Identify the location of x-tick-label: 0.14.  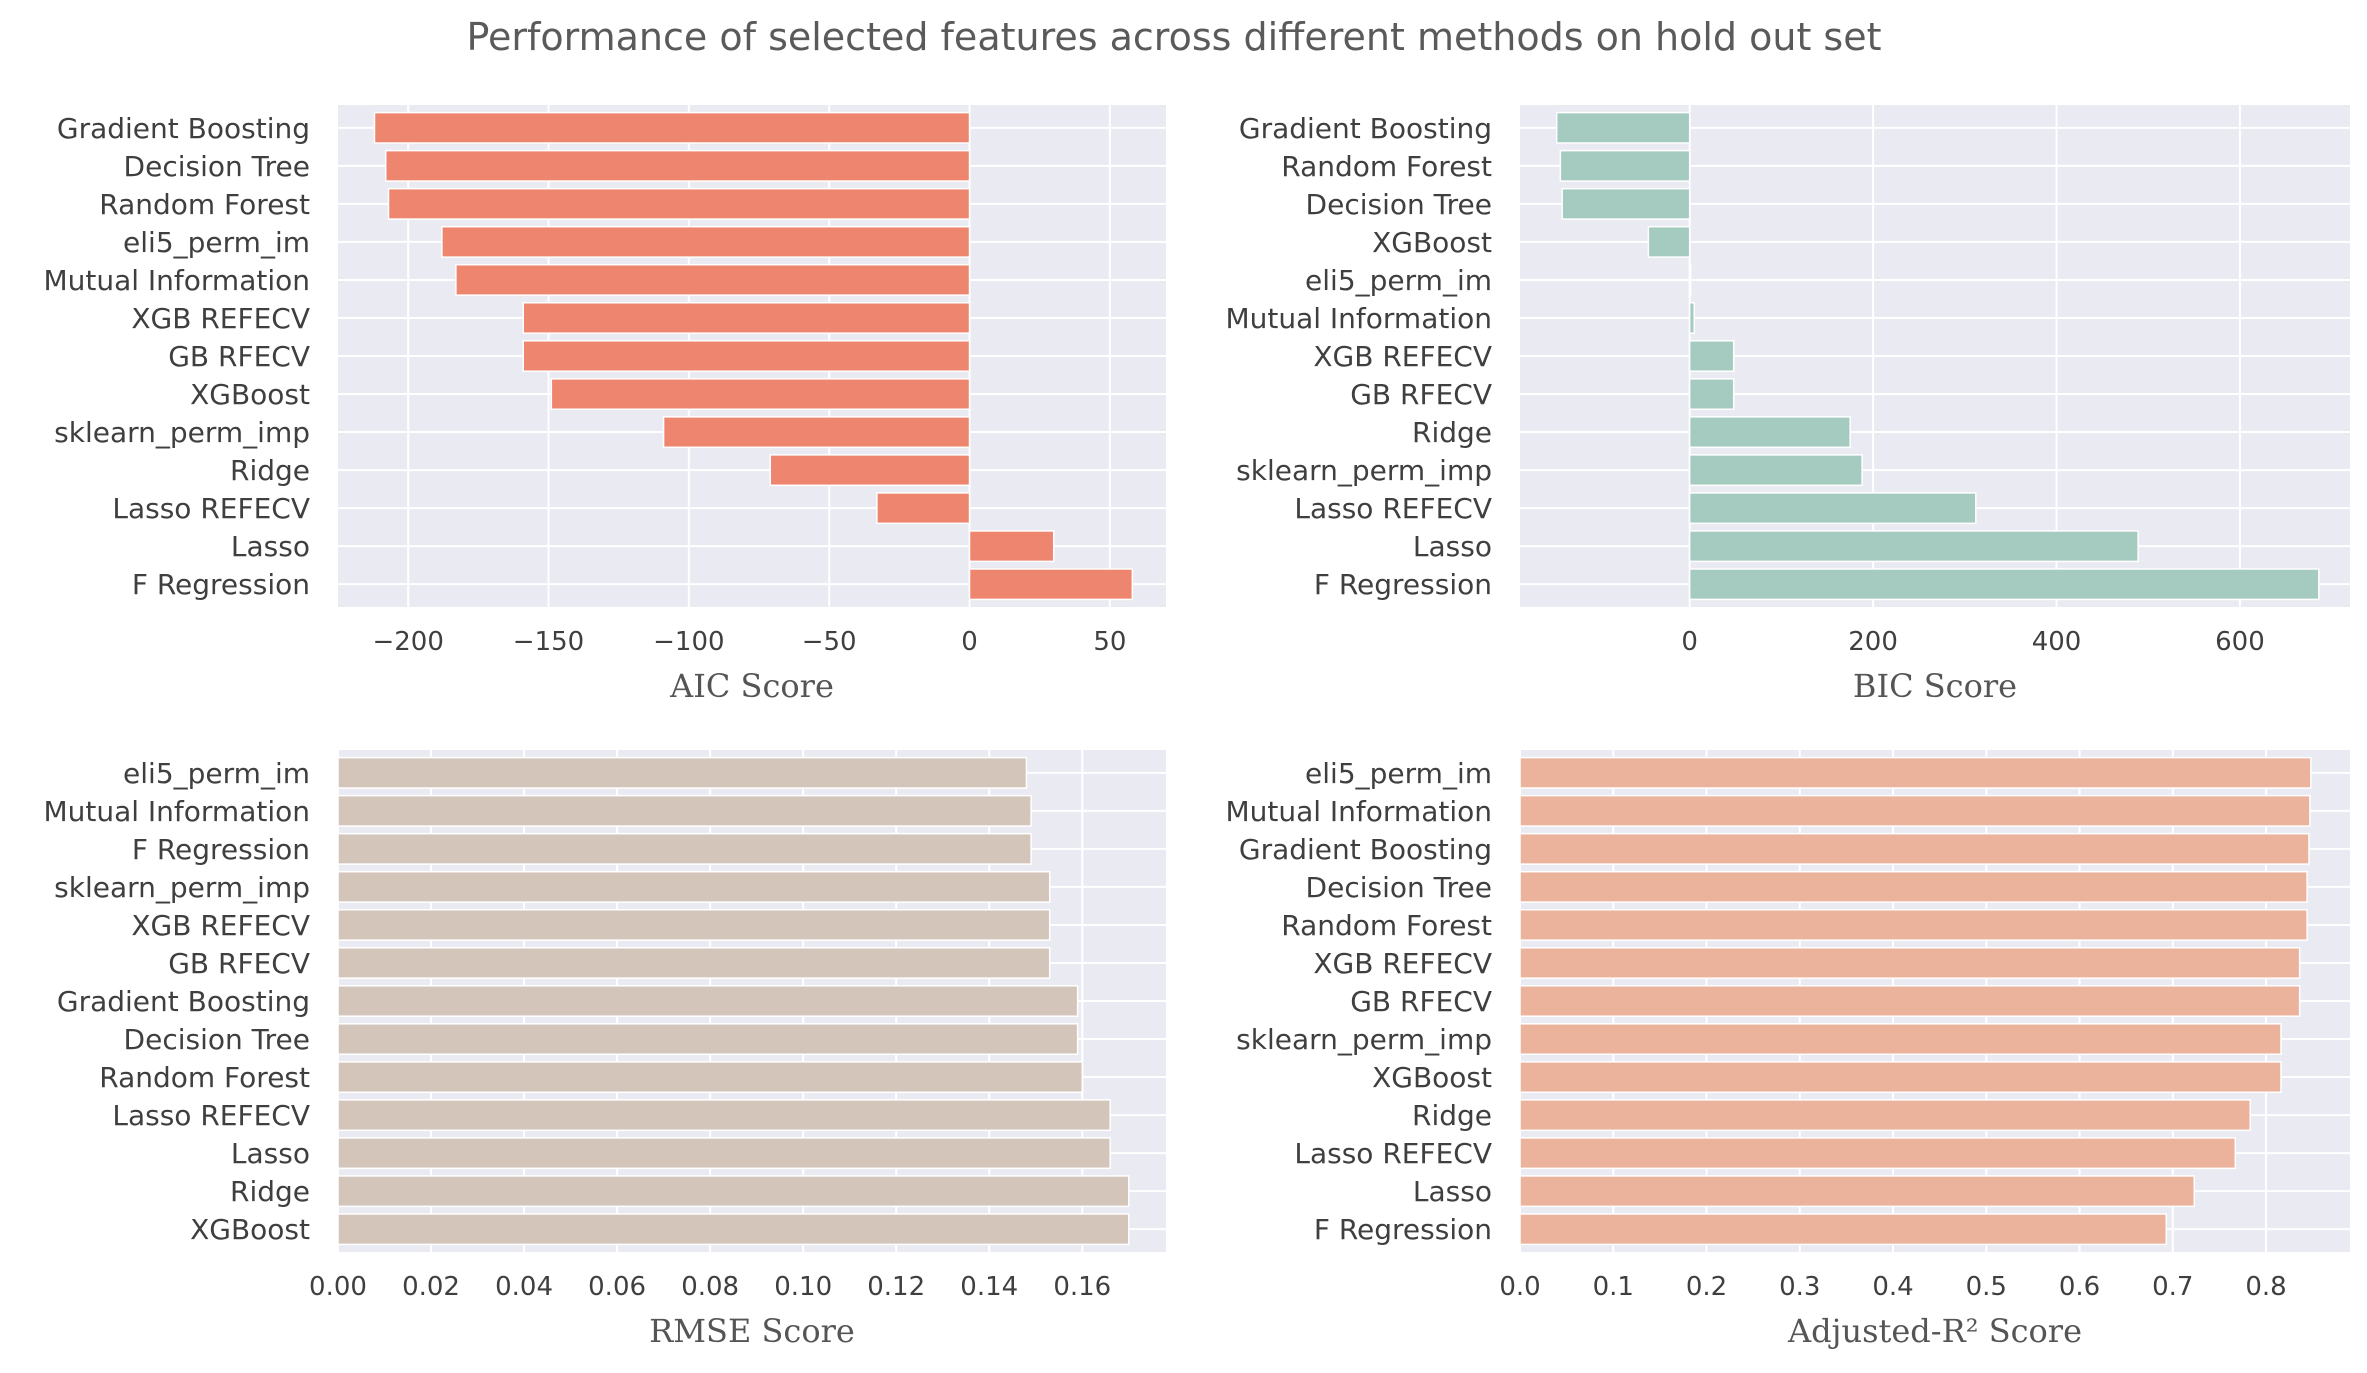
(989, 1287).